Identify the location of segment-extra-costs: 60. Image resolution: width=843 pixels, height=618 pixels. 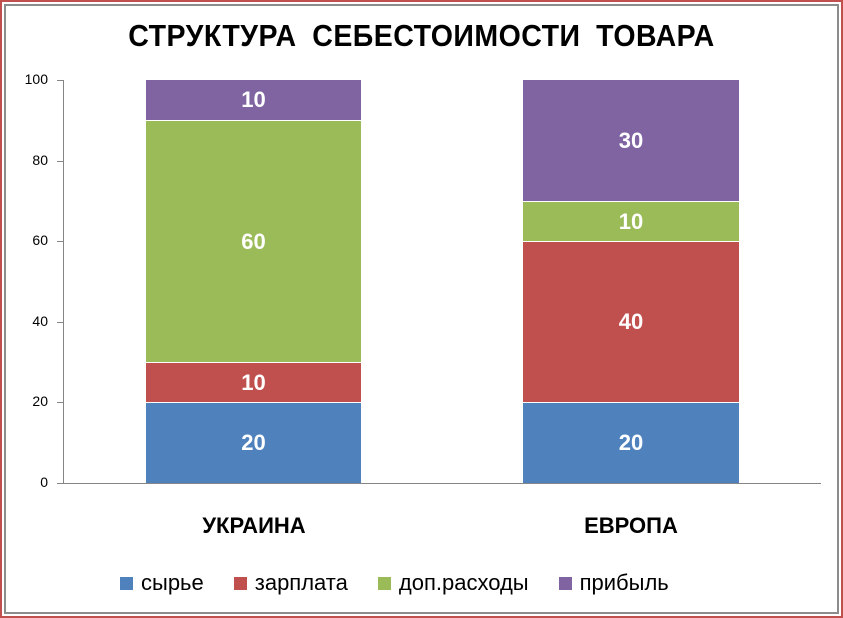
(253, 241).